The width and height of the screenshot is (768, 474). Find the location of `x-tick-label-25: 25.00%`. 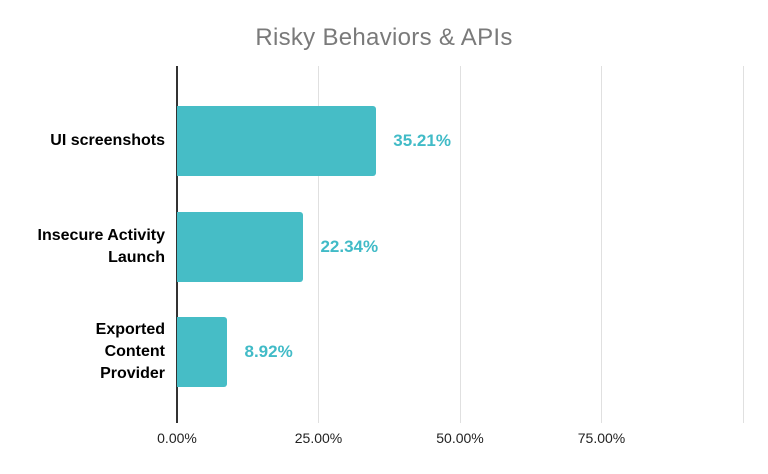

x-tick-label-25: 25.00% is located at coordinates (318, 438).